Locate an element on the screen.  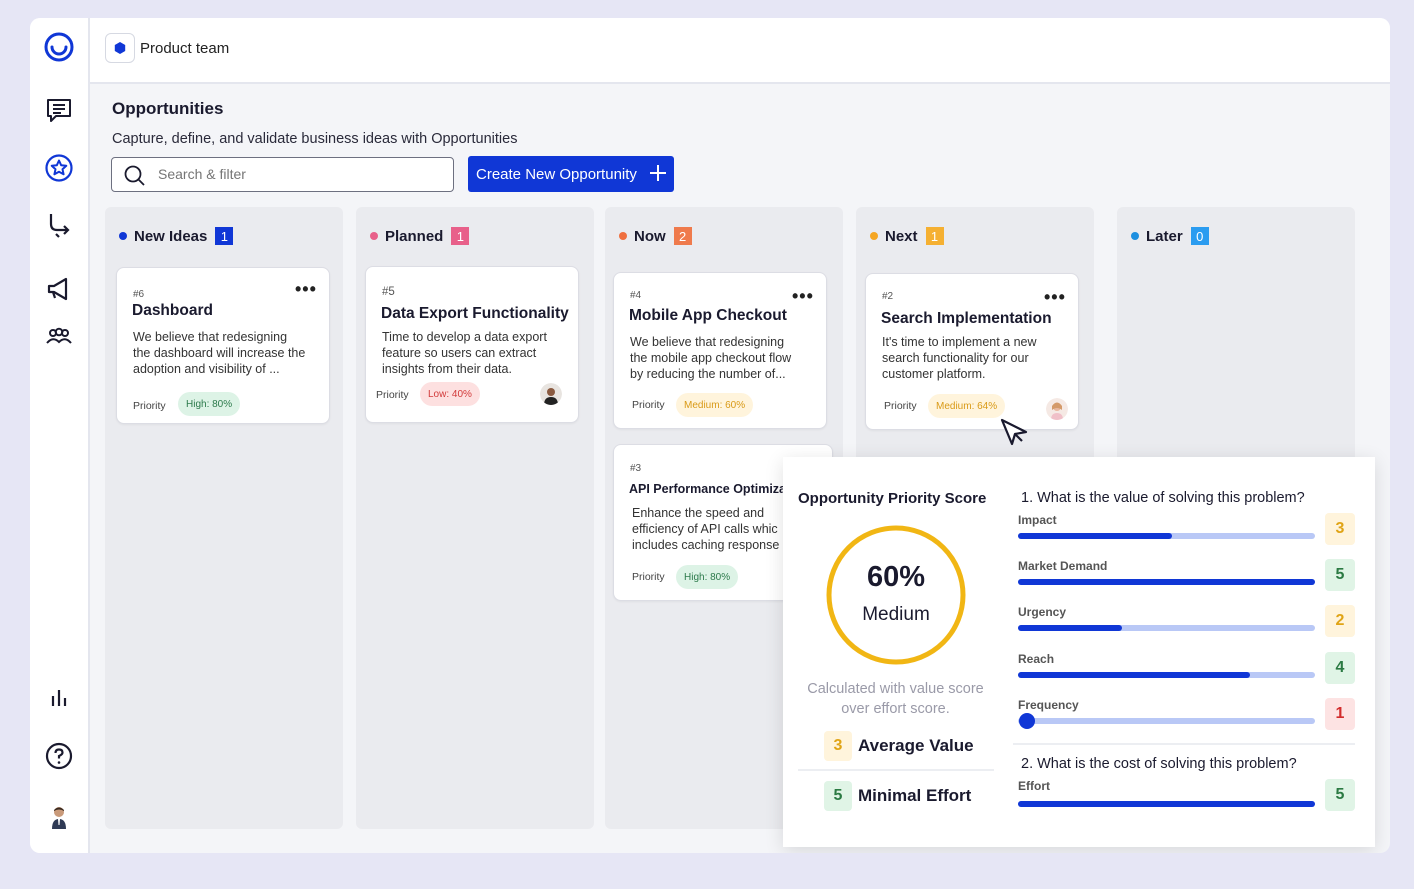
desc-line: It's time to implement a new is located at coordinates (959, 342).